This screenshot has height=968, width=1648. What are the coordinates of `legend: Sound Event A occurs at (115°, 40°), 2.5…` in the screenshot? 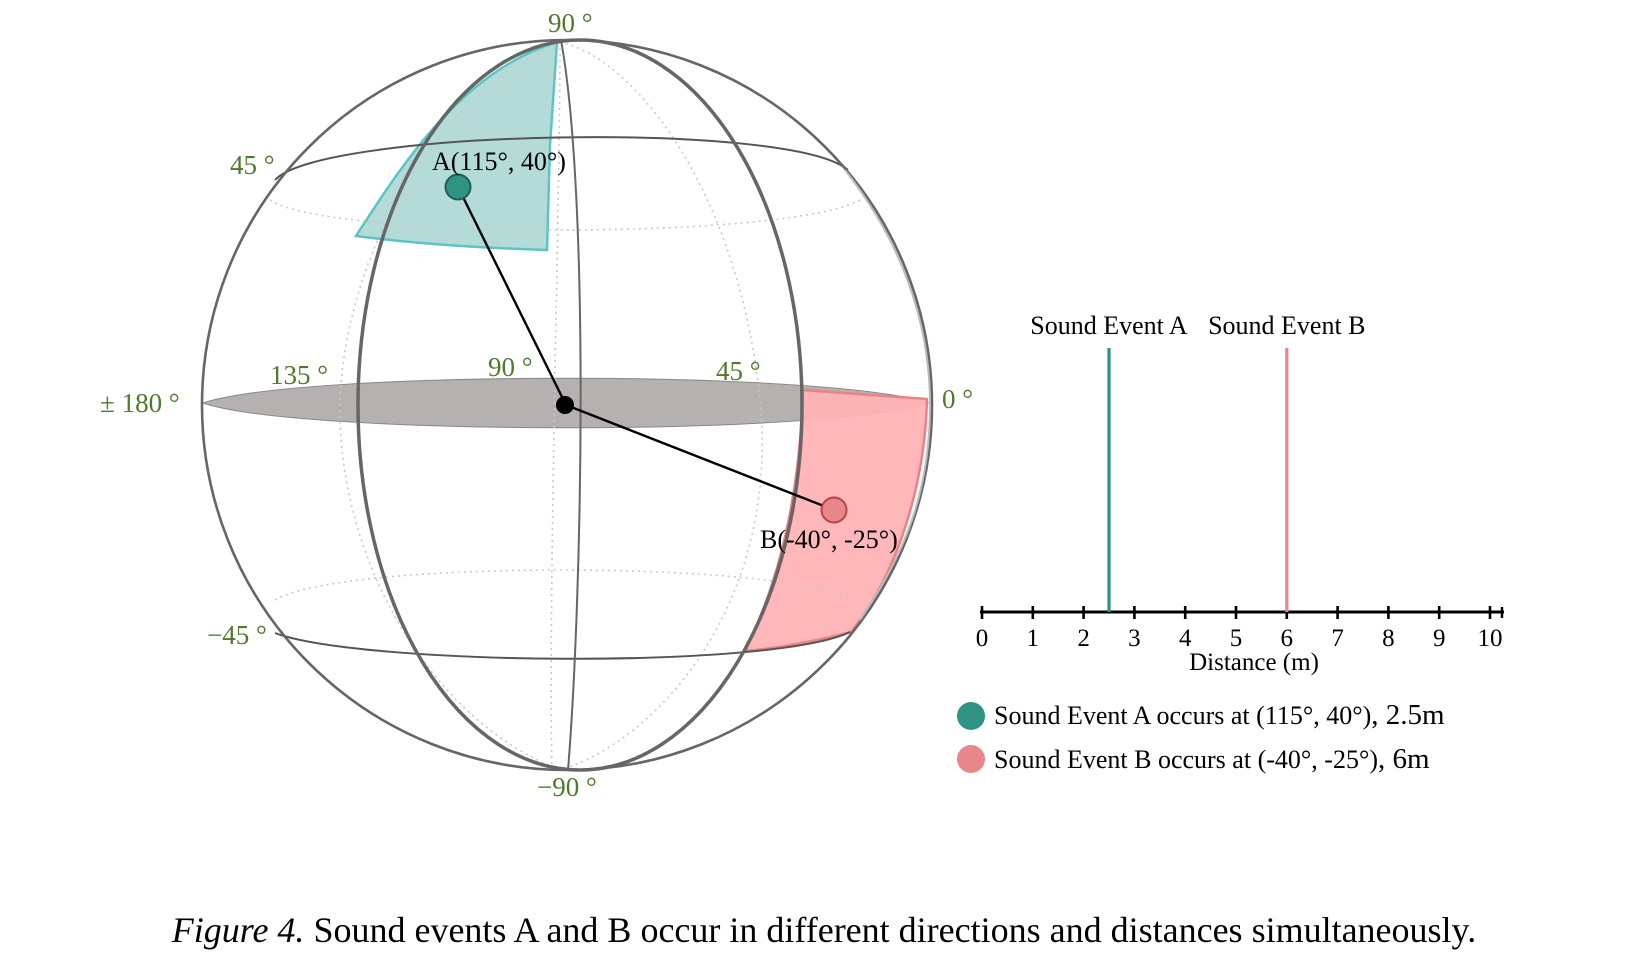 It's located at (1201, 737).